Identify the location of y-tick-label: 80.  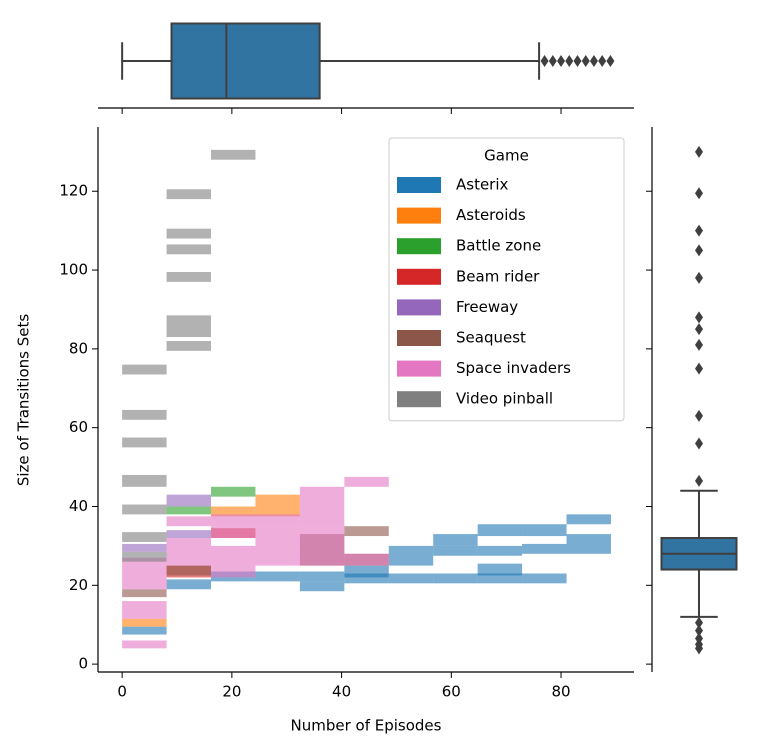
(78, 348).